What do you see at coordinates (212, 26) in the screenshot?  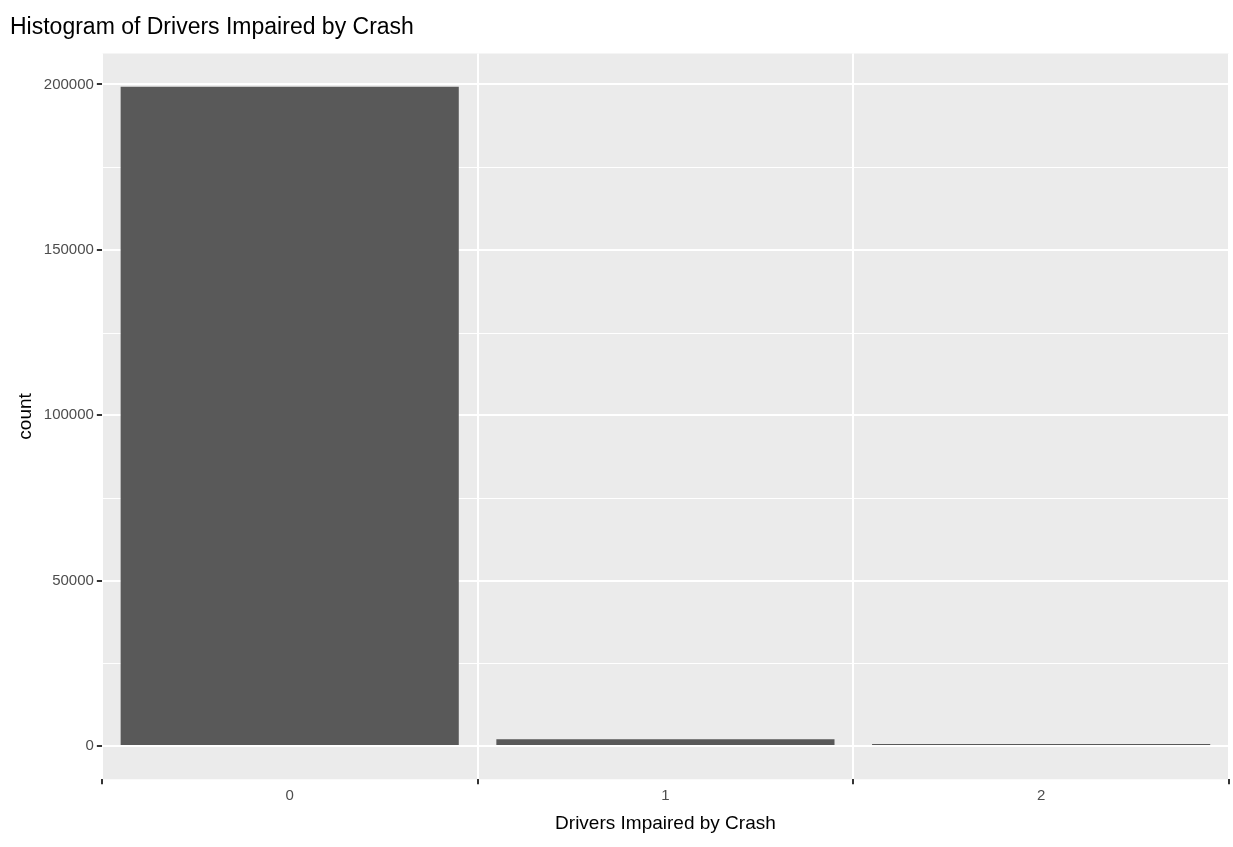 I see `chart-title: Histogram of Drivers Impaired by Crash` at bounding box center [212, 26].